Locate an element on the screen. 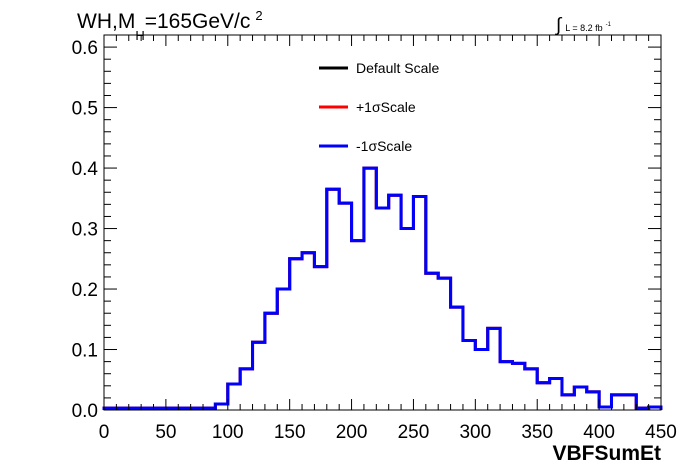  chart-title: WH,MH=165GeV/c 2 is located at coordinates (170, 25).